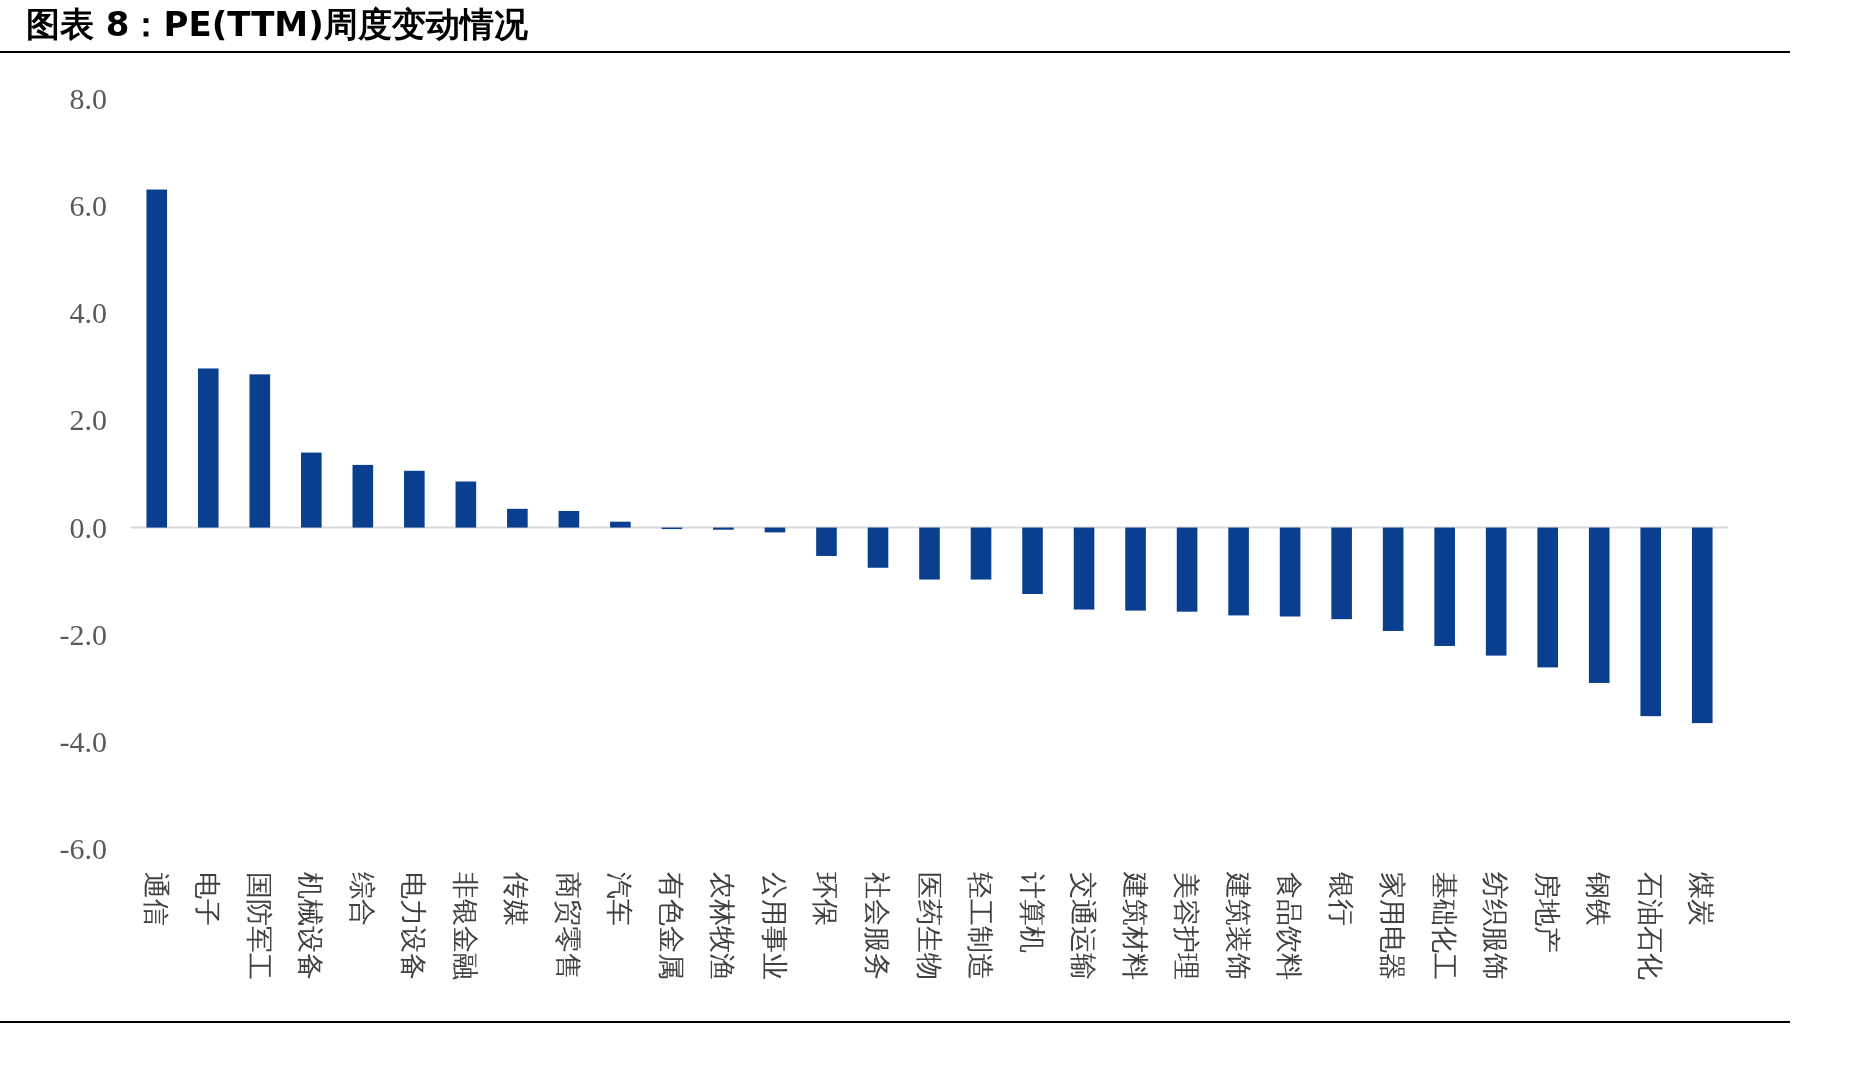 This screenshot has width=1862, height=1083. I want to click on y-tick-label: 2.0, so click(88, 420).